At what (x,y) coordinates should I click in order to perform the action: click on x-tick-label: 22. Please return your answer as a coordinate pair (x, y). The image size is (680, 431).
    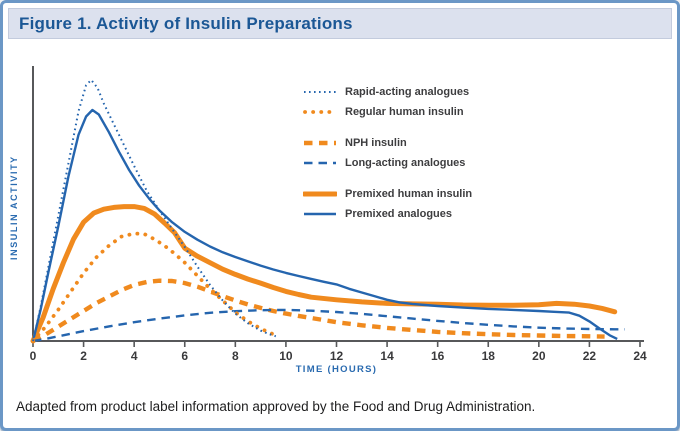
    Looking at the image, I should click on (590, 356).